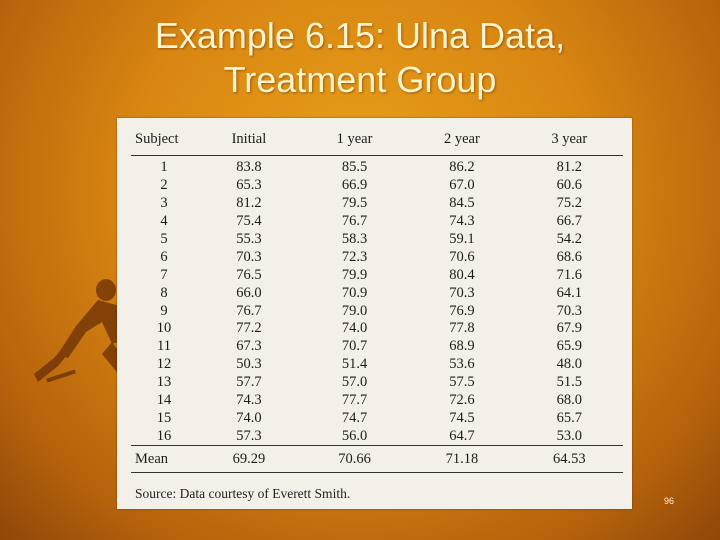 The width and height of the screenshot is (720, 540). I want to click on table-cell: 66.9, so click(354, 185).